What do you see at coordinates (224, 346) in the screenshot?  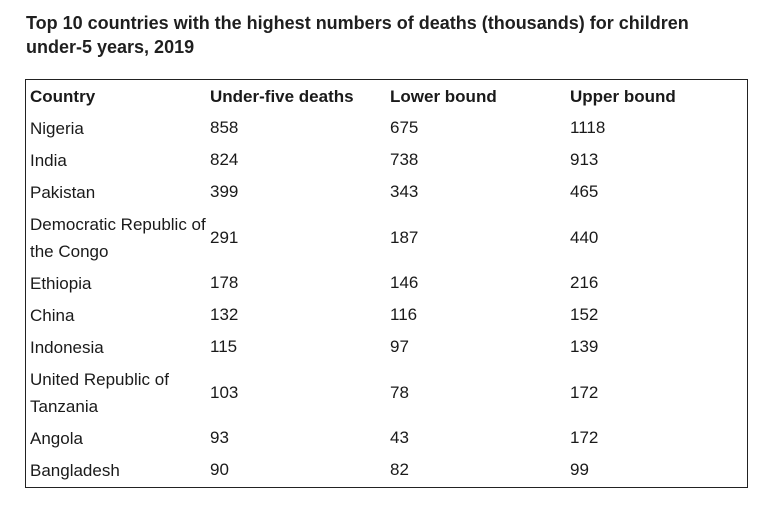 I see `cell-deaths: 115` at bounding box center [224, 346].